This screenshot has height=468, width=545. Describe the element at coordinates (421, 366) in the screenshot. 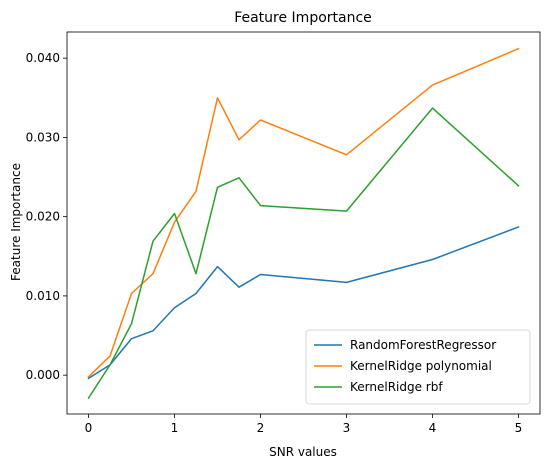

I see `legend-label-1: KernelRidge polynomial` at that location.